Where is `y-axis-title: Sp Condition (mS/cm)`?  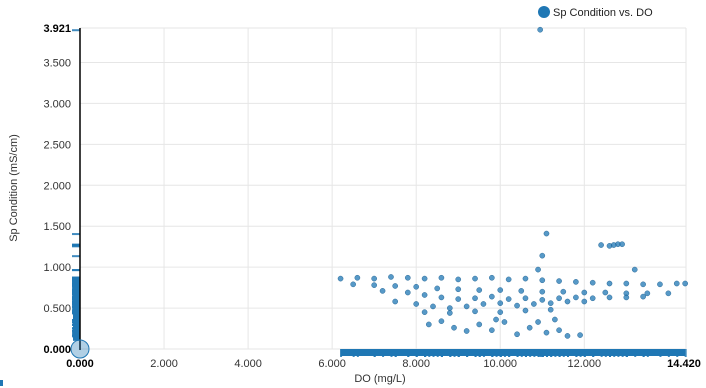 y-axis-title: Sp Condition (mS/cm) is located at coordinates (14, 188).